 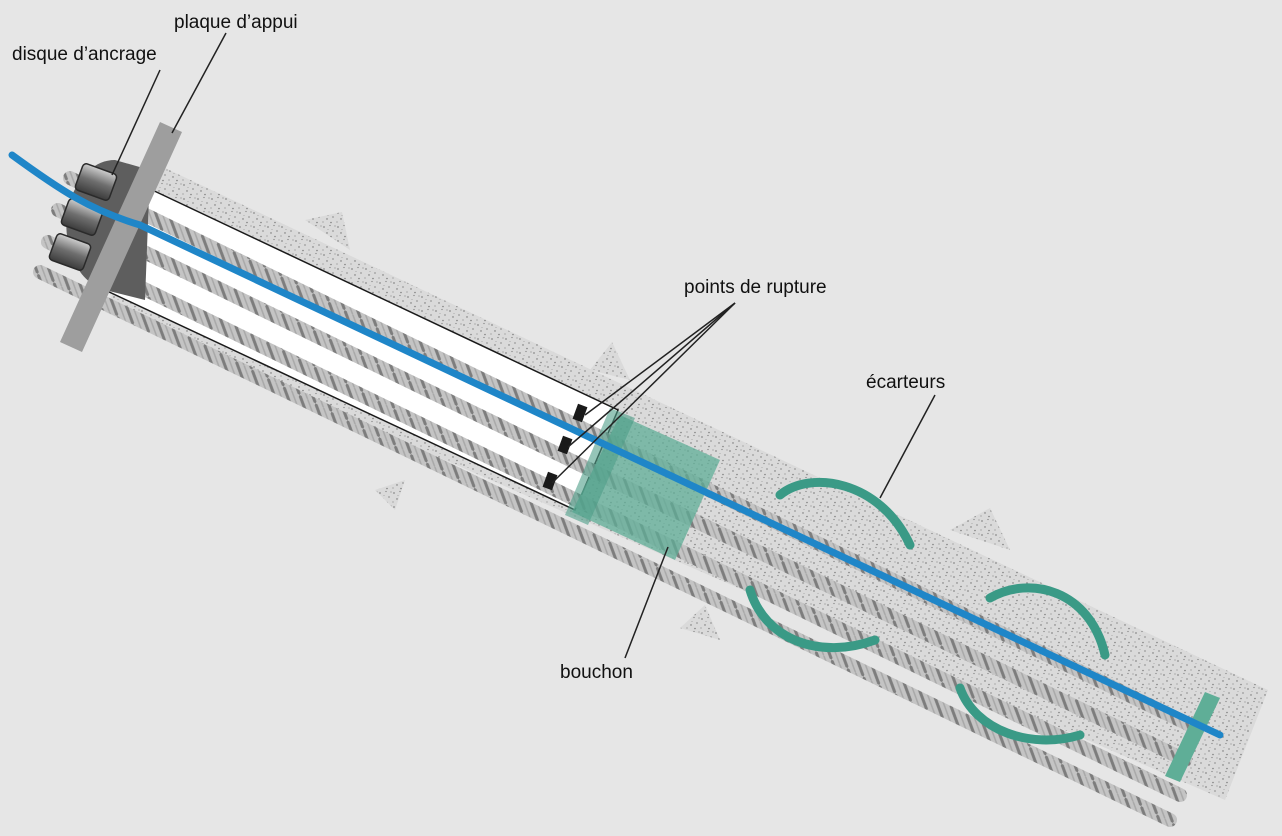 What do you see at coordinates (642, 484) in the screenshot?
I see `plug` at bounding box center [642, 484].